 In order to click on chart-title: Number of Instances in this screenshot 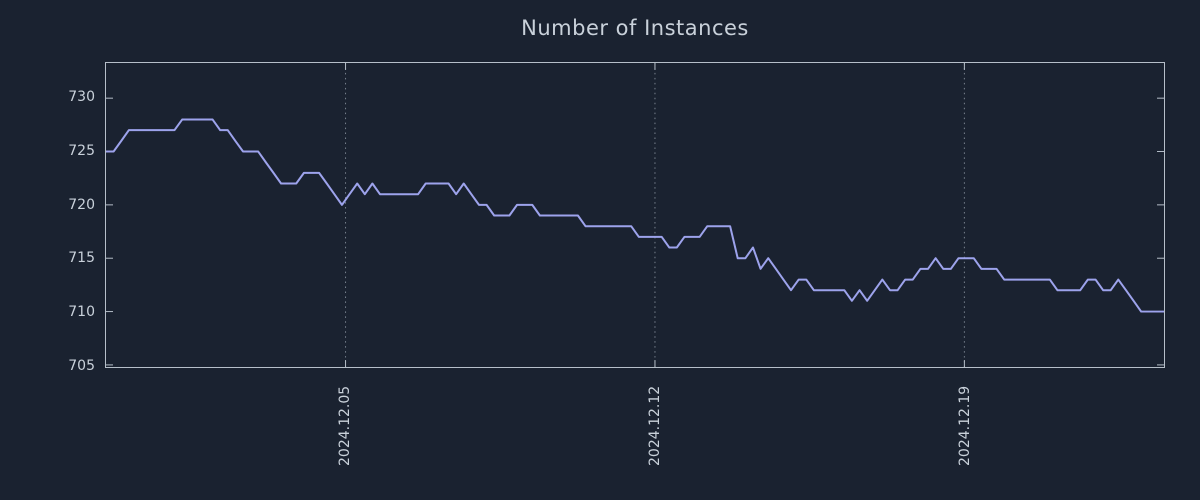, I will do `click(635, 28)`.